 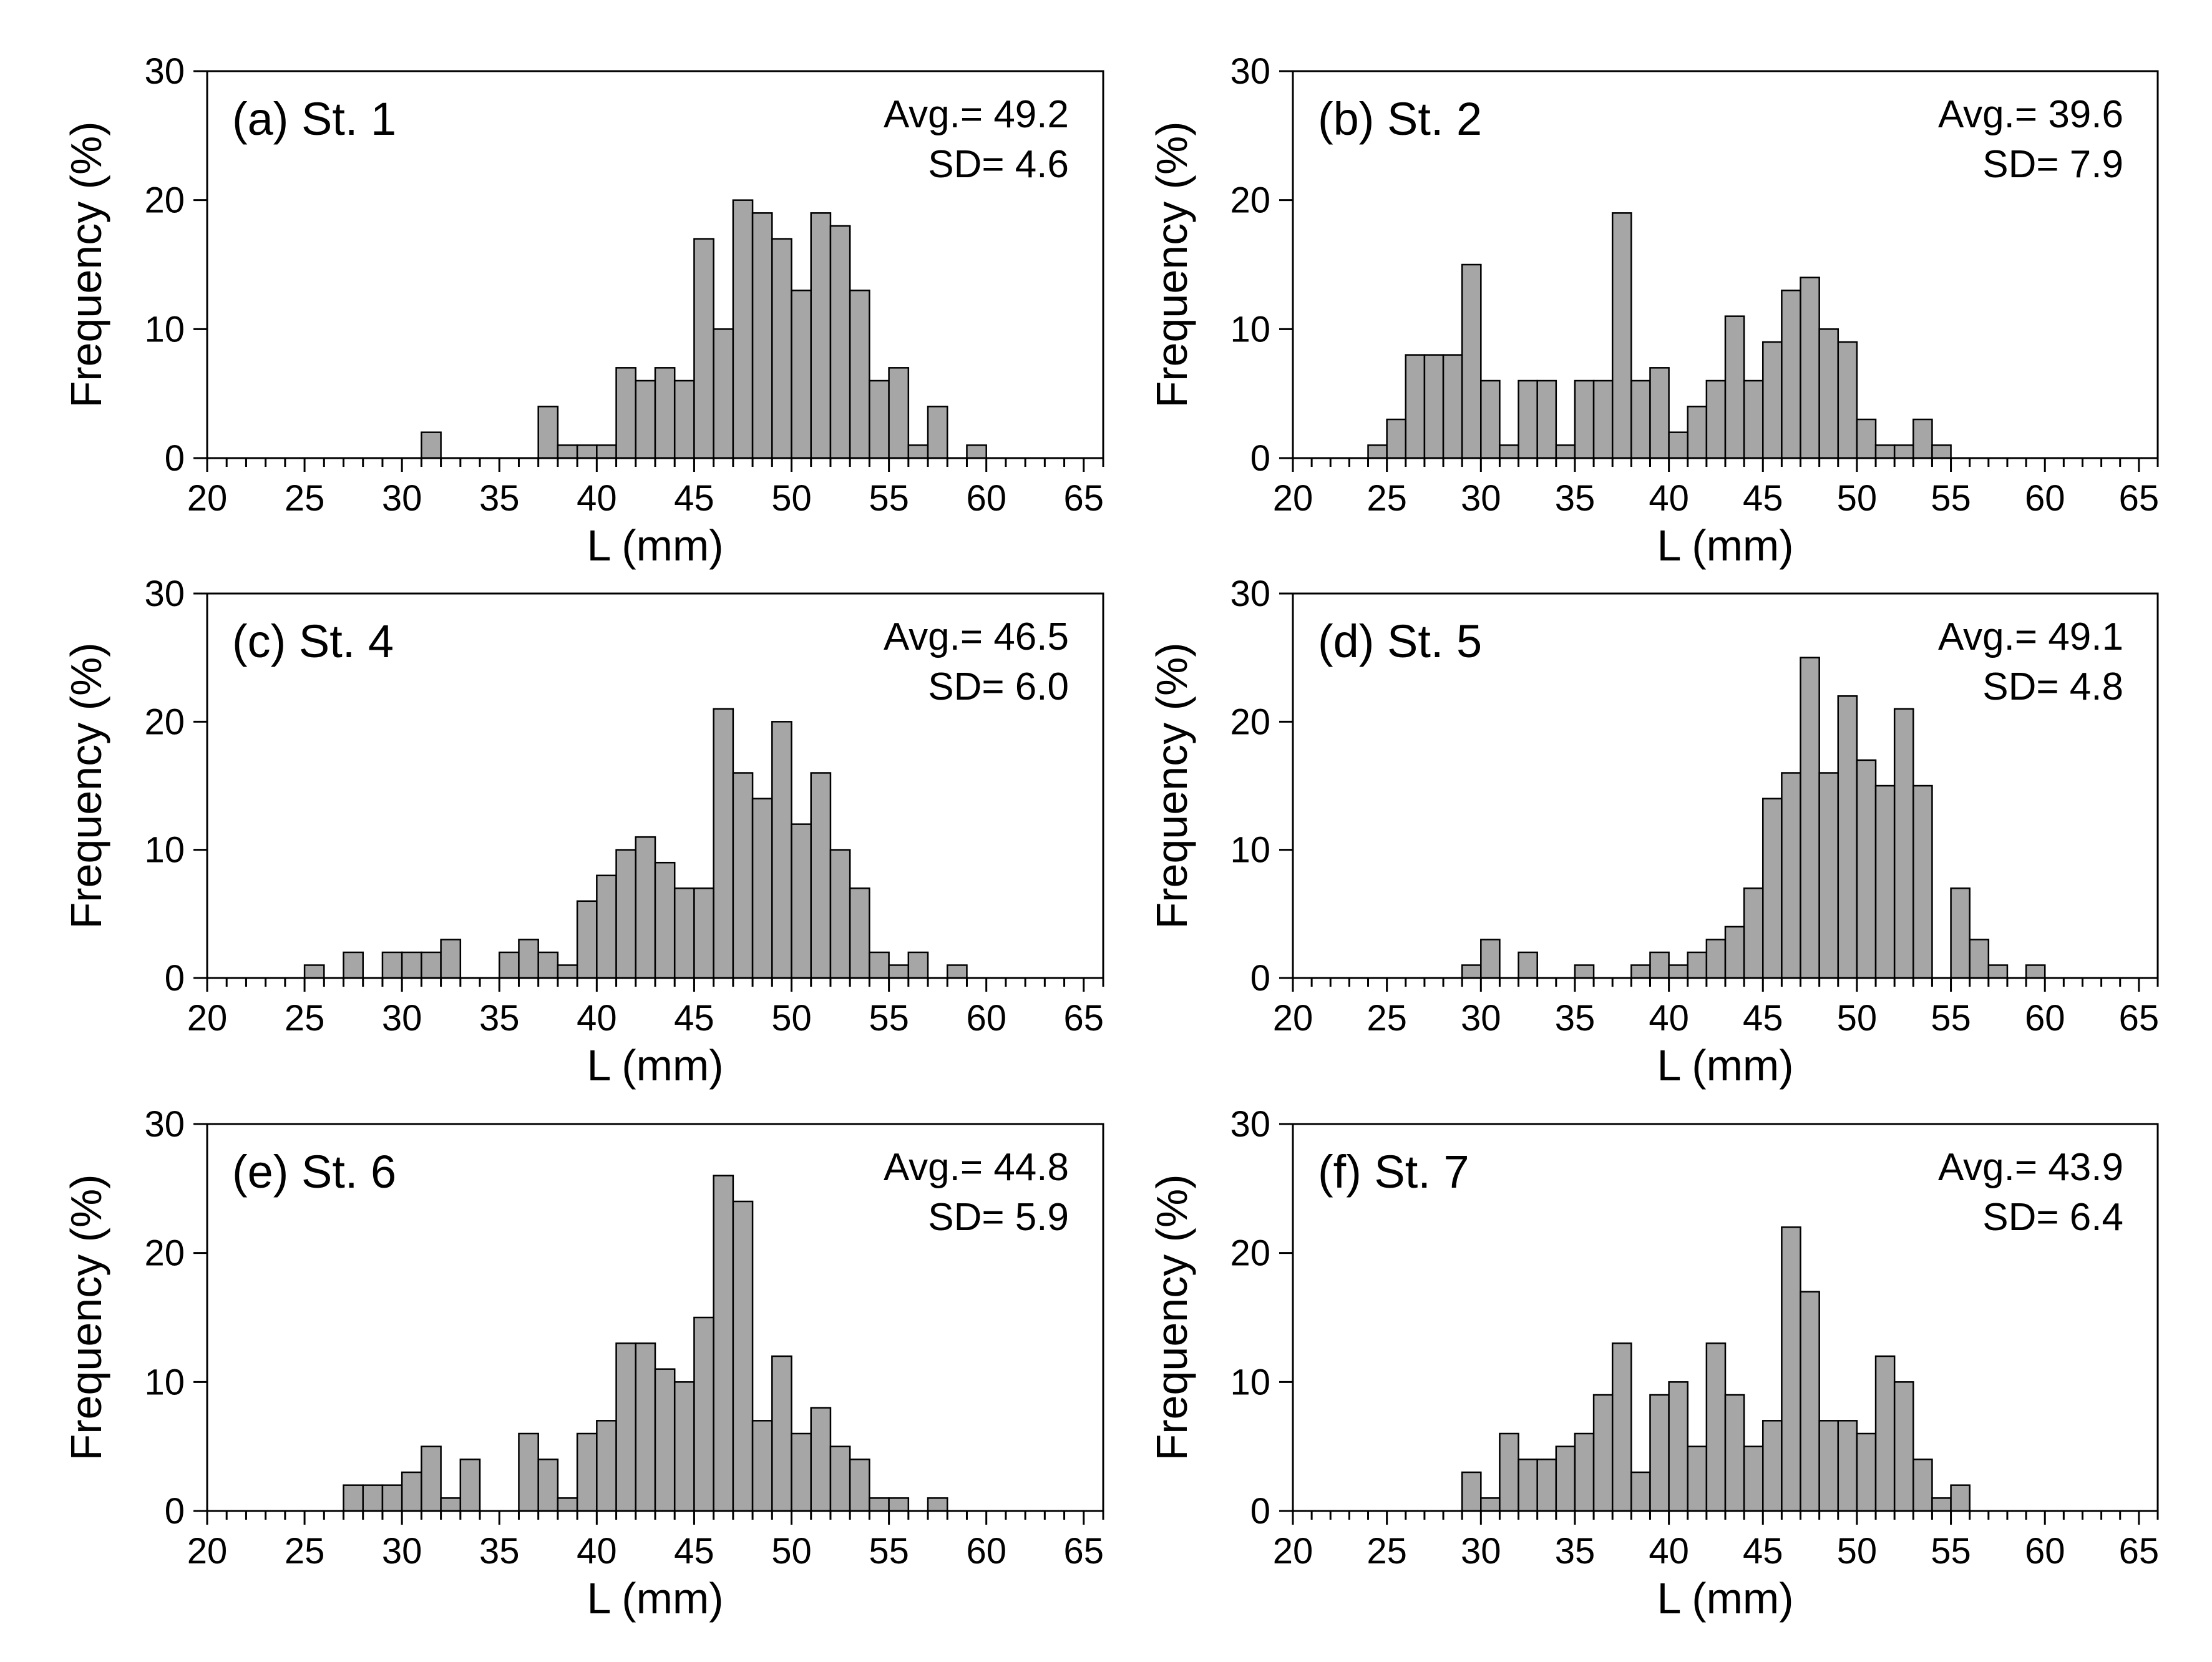 I want to click on panel-label: (d) St. 5, so click(x=1400, y=641).